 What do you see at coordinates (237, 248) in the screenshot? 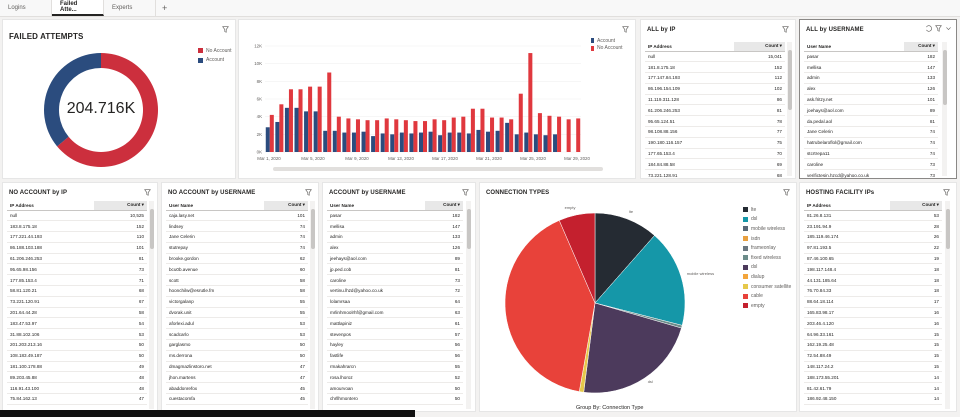
I see `table-row: stutrepay 74` at bounding box center [237, 248].